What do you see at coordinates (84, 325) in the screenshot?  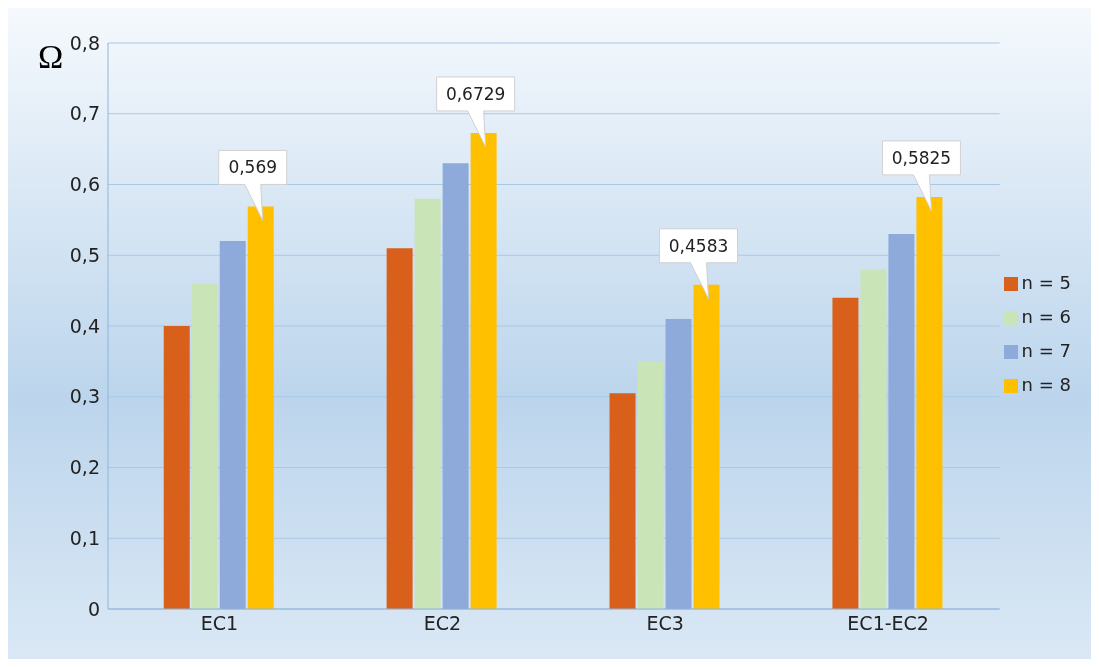 I see `y-tick-label: 0,4` at bounding box center [84, 325].